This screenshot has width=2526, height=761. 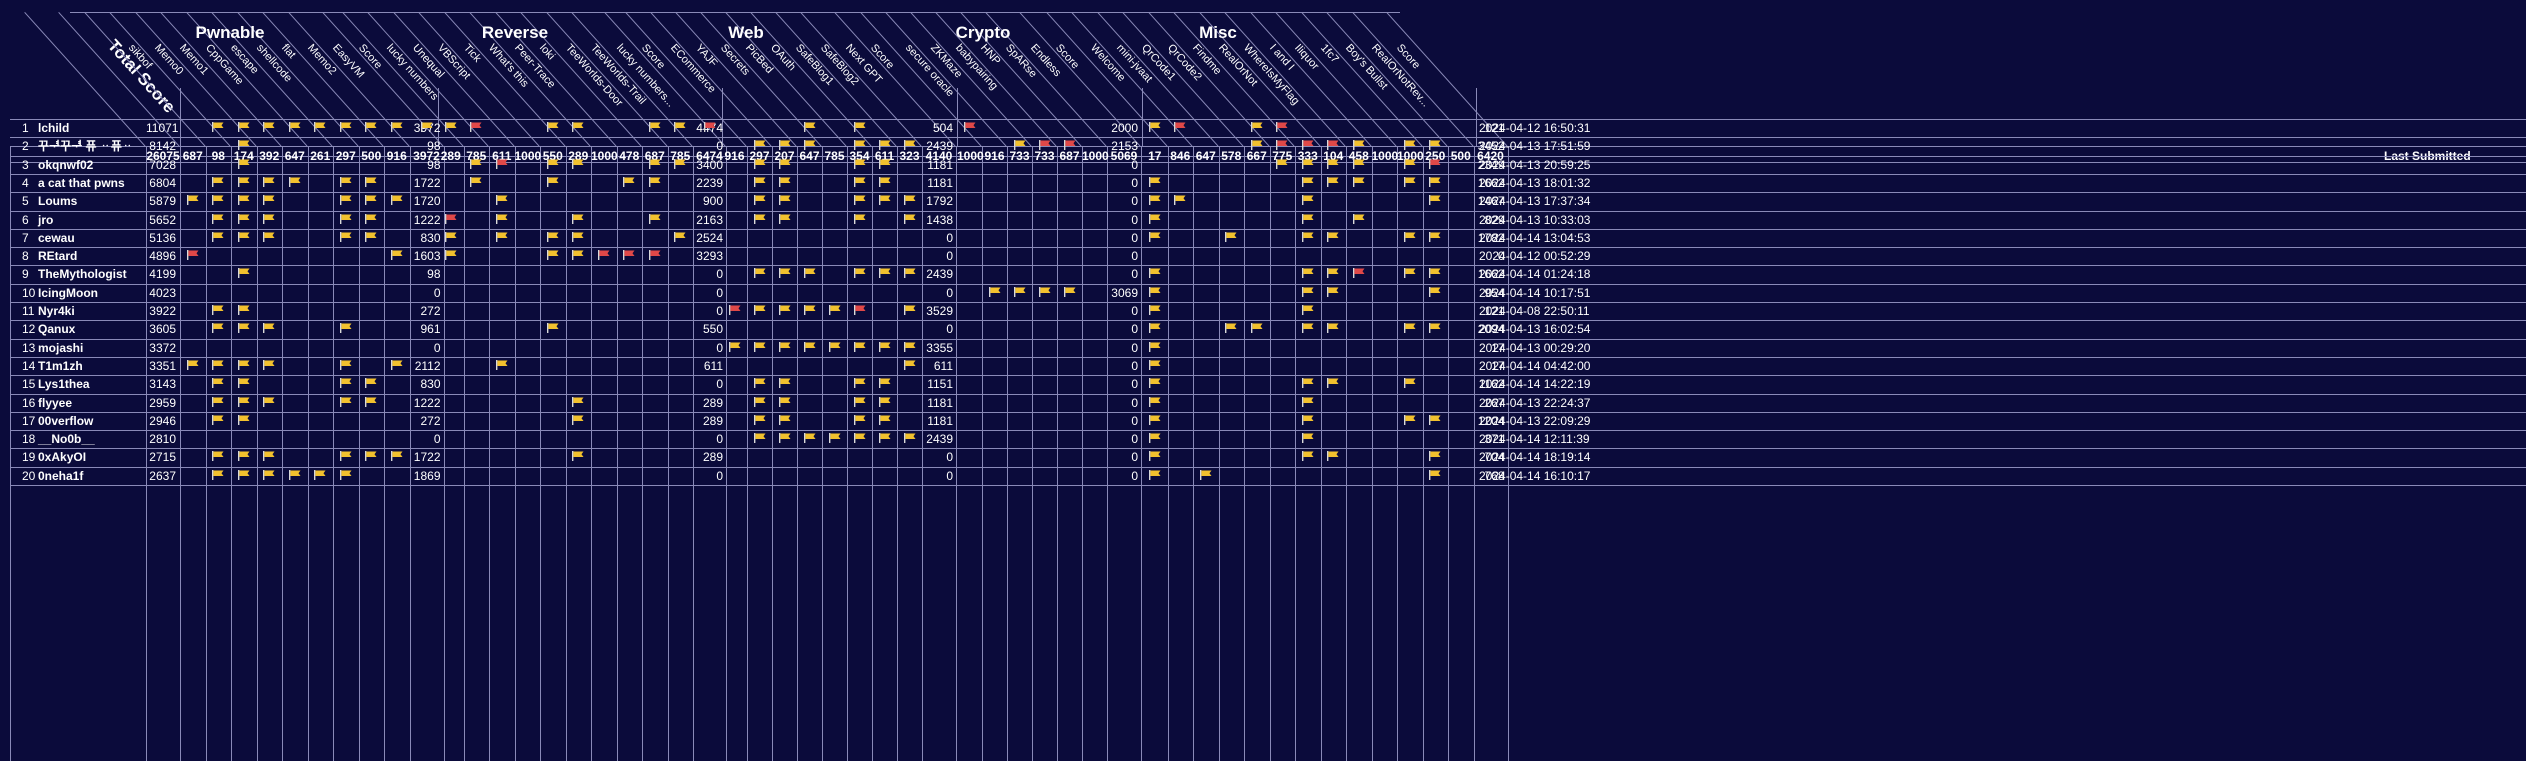 What do you see at coordinates (1069, 156) in the screenshot?
I see `challenge-points: 687` at bounding box center [1069, 156].